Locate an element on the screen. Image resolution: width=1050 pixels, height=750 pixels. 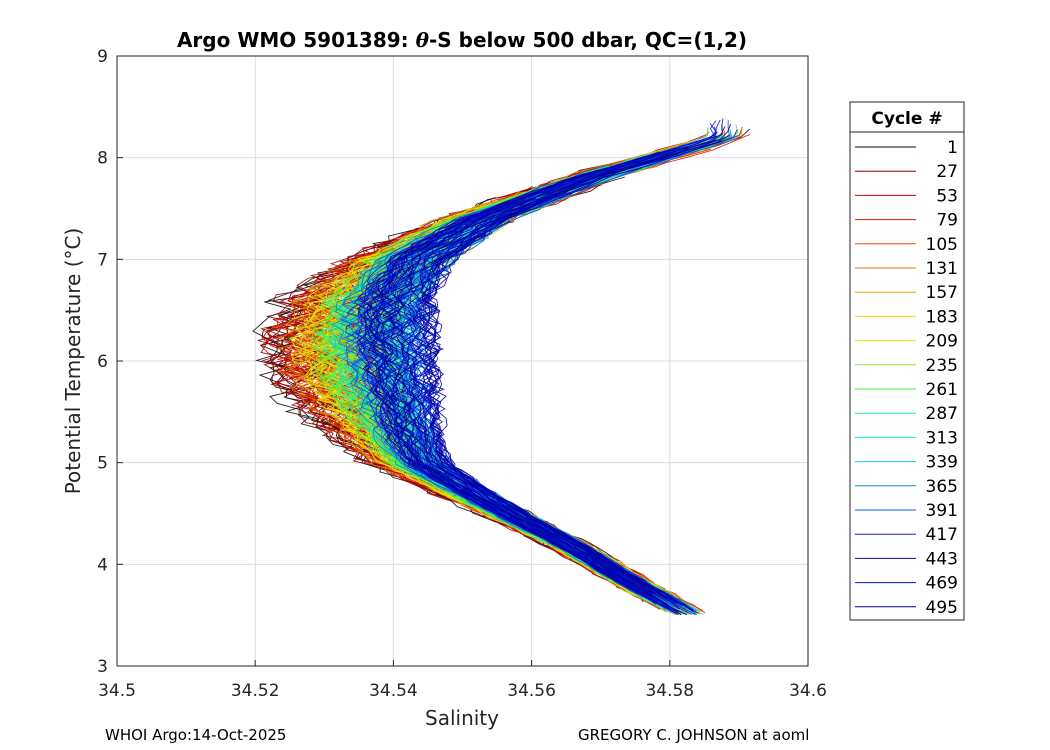
legend-title: Cycle # is located at coordinates (906, 119).